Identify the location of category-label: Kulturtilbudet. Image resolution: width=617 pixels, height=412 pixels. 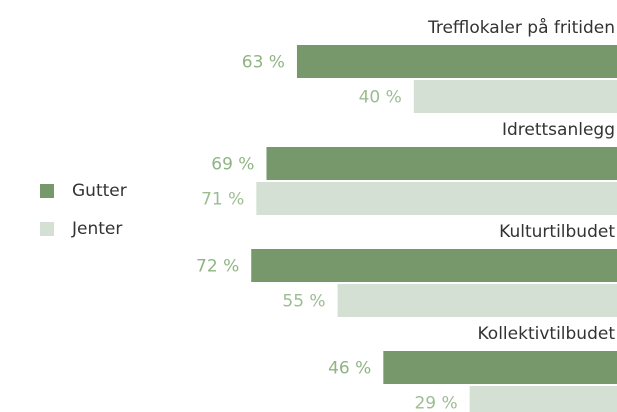
(557, 232).